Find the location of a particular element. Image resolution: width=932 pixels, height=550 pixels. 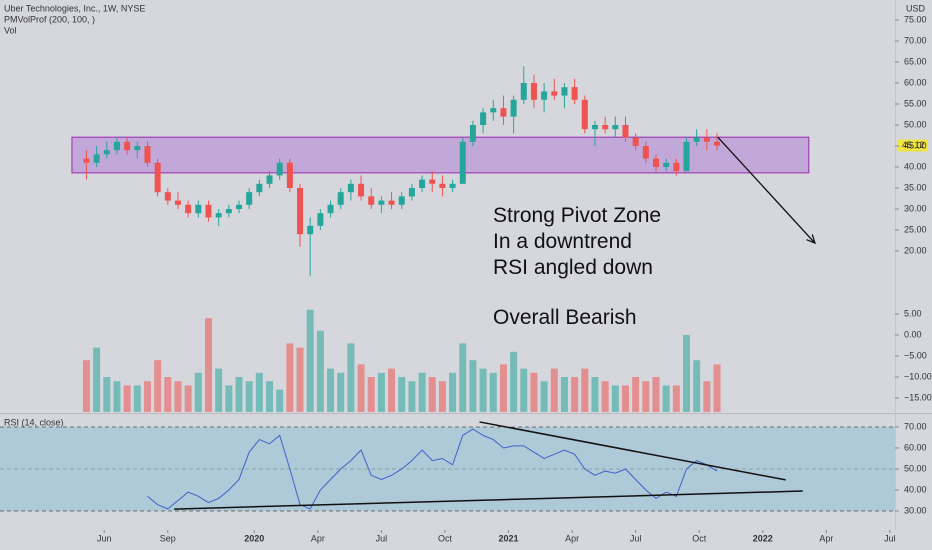

arrow-head is located at coordinates (811, 239).